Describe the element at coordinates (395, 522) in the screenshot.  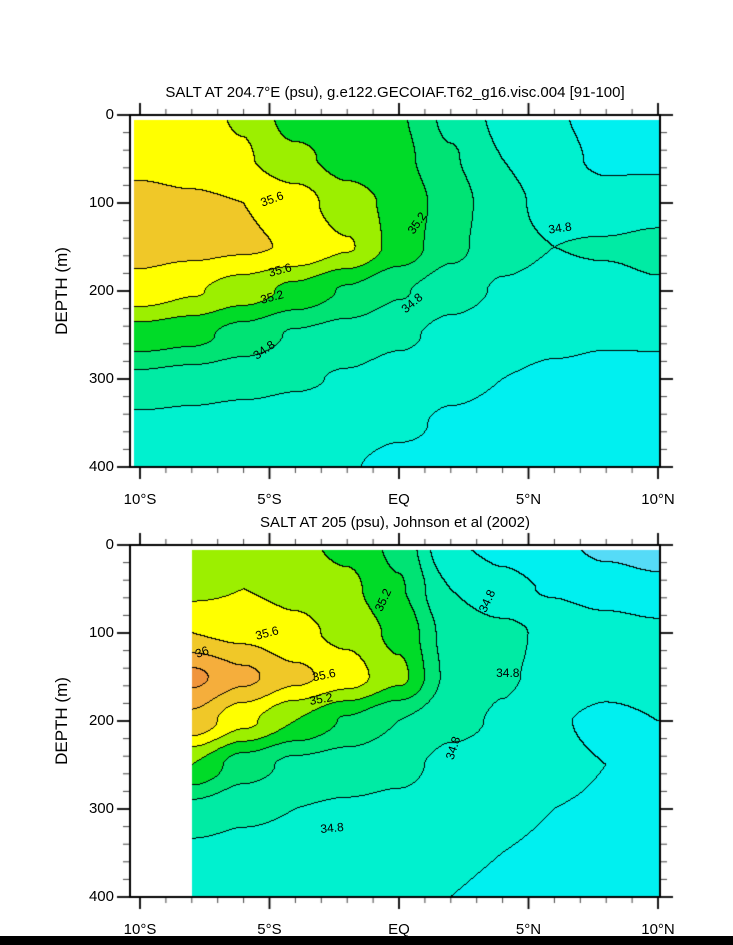
I see `panel2-title: SALT AT 205 (psu), Johnson et al (2002)` at that location.